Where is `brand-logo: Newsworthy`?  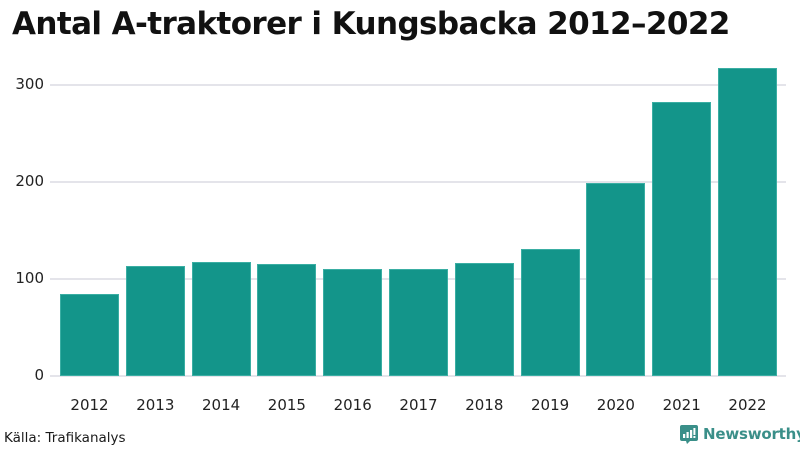
brand-logo: Newsworthy is located at coordinates (740, 434).